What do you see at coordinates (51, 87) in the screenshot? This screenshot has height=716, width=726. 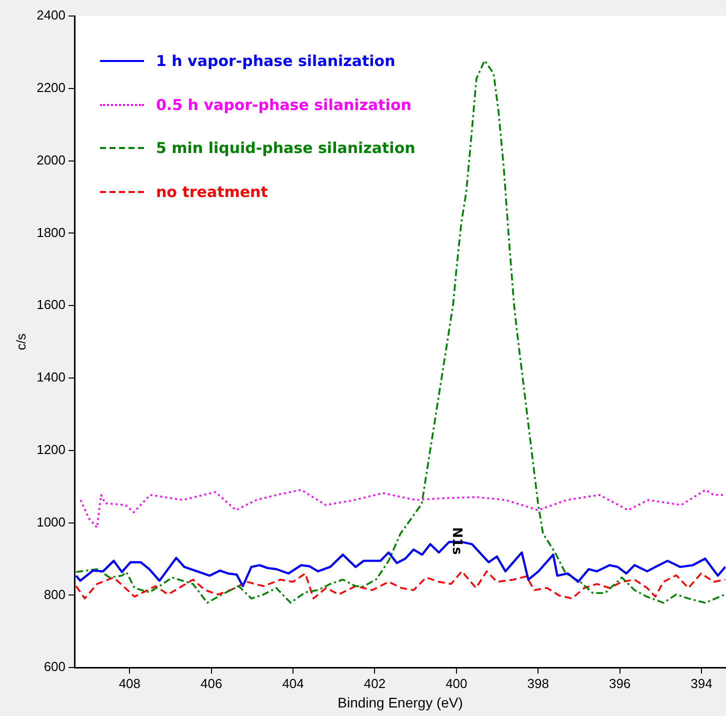 I see `y-tick-label: 2200` at bounding box center [51, 87].